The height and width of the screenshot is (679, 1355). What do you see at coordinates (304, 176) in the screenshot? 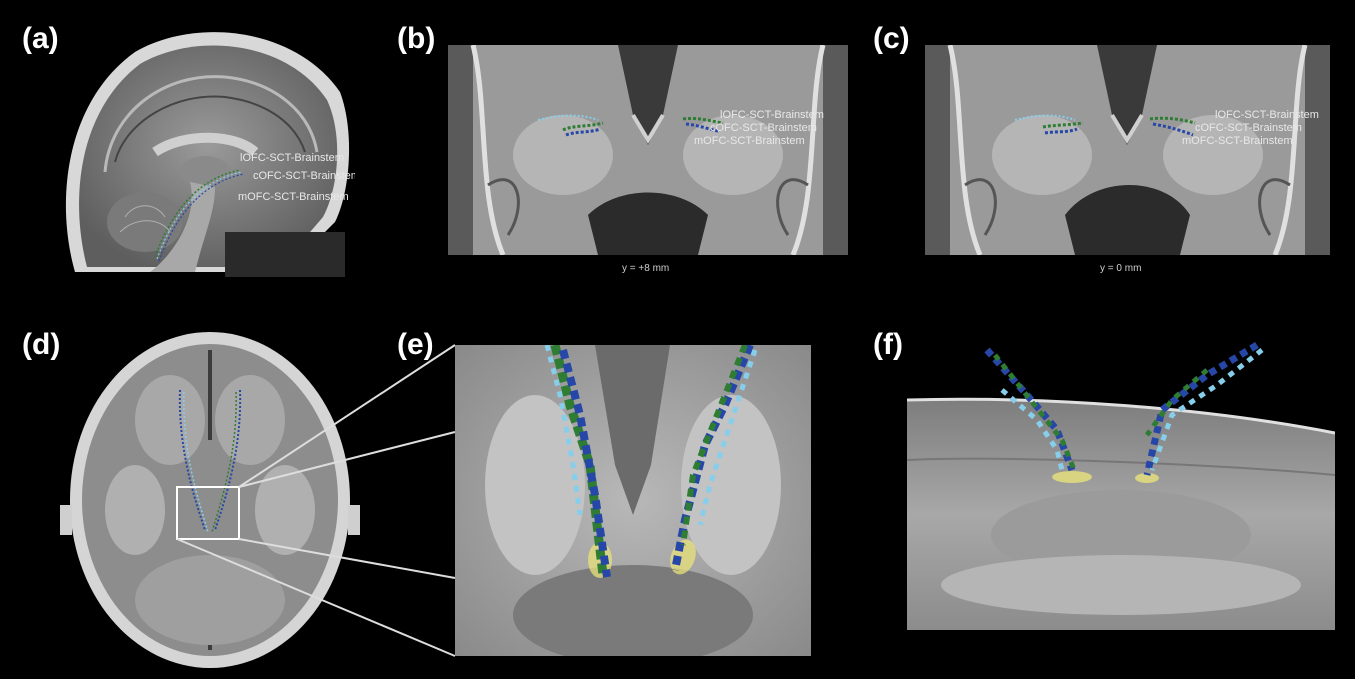
I see `tract-label-cofc-a: cOFC-SCT-Brainstem` at bounding box center [304, 176].